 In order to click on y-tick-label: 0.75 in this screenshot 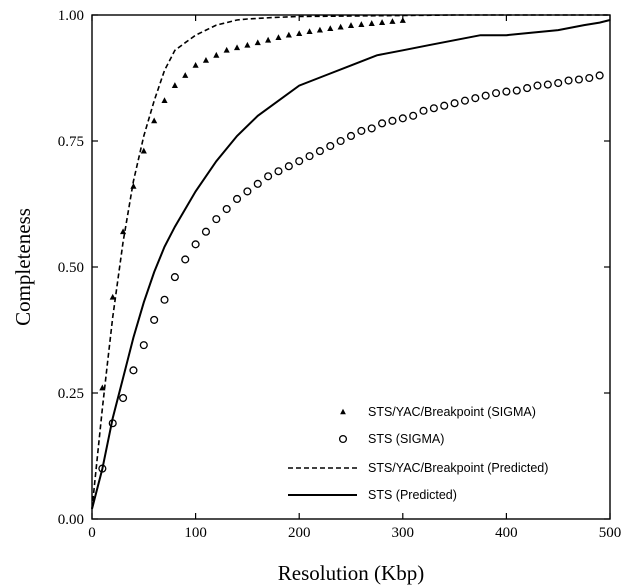, I will do `click(71, 142)`.